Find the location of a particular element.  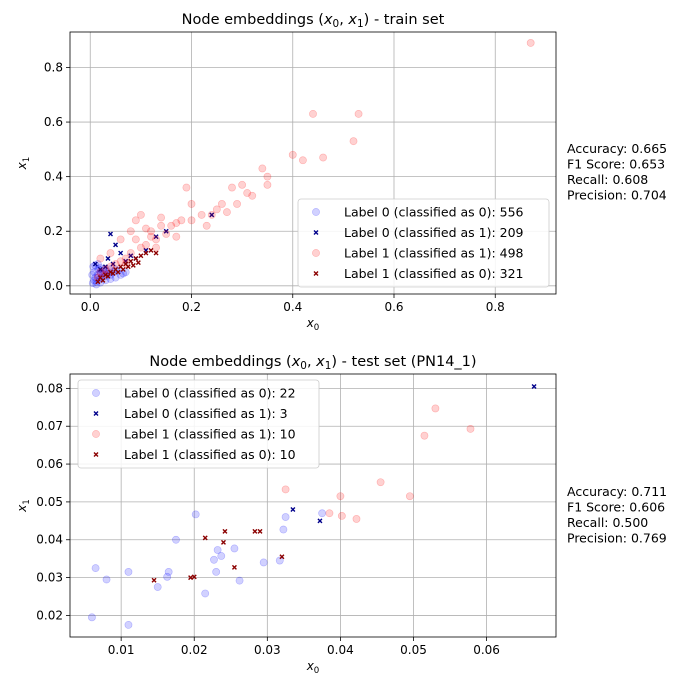

chart1-title-x1: x is located at coordinates (352, 20).